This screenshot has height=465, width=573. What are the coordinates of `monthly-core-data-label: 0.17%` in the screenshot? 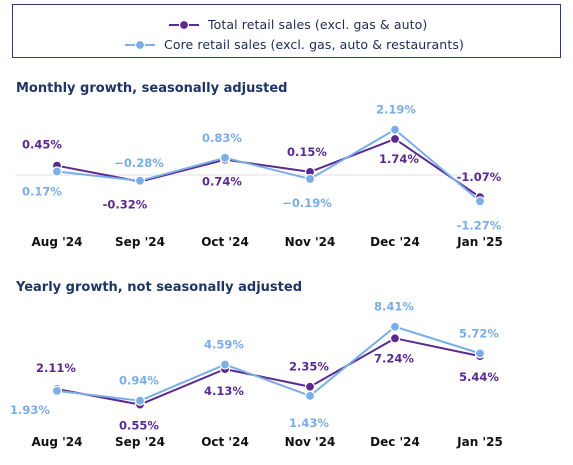 It's located at (42, 191).